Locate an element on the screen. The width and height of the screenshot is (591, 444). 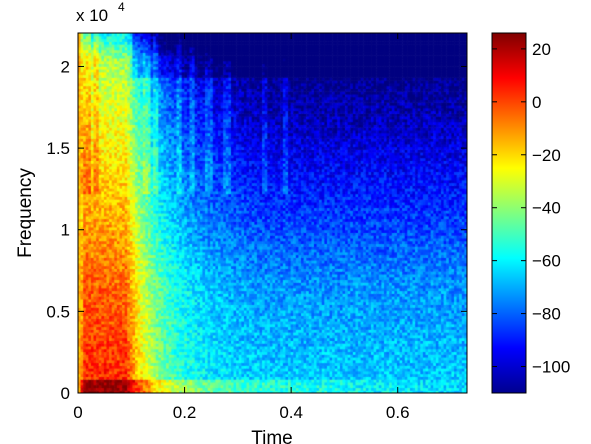
y-tick-label: 1 is located at coordinates (65, 230).